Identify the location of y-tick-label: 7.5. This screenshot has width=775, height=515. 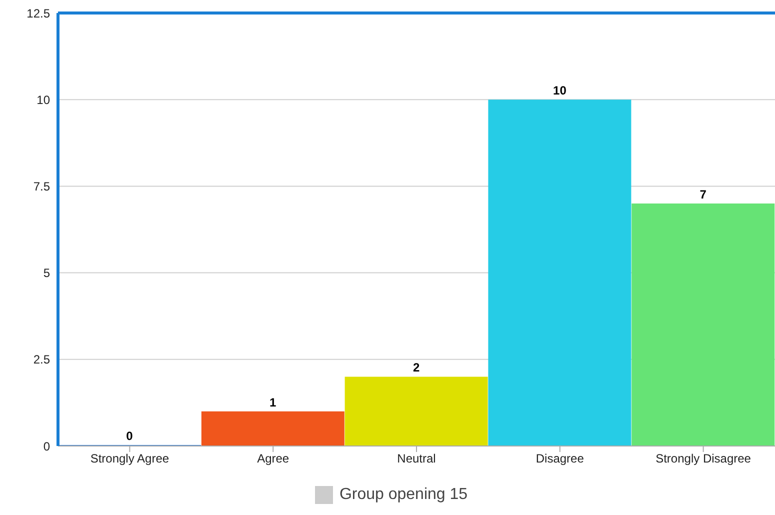
(41, 186).